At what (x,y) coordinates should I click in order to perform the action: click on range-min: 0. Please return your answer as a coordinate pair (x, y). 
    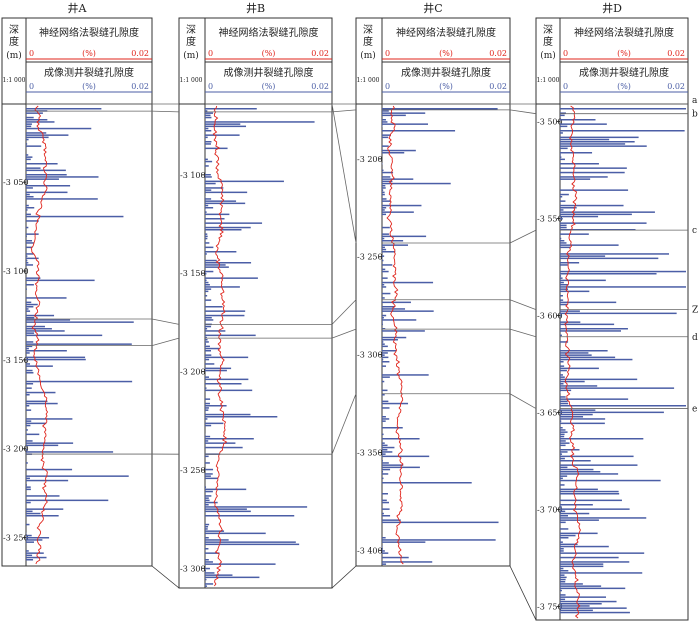
    Looking at the image, I should click on (565, 53).